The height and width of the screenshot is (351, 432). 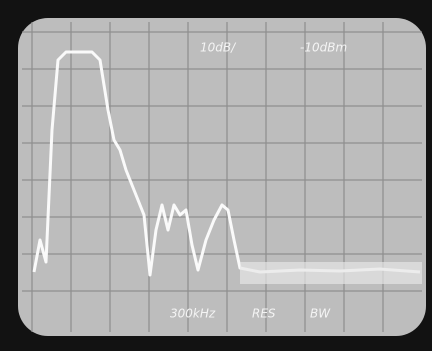 What do you see at coordinates (218, 48) in the screenshot?
I see `scale-label: 10dB/` at bounding box center [218, 48].